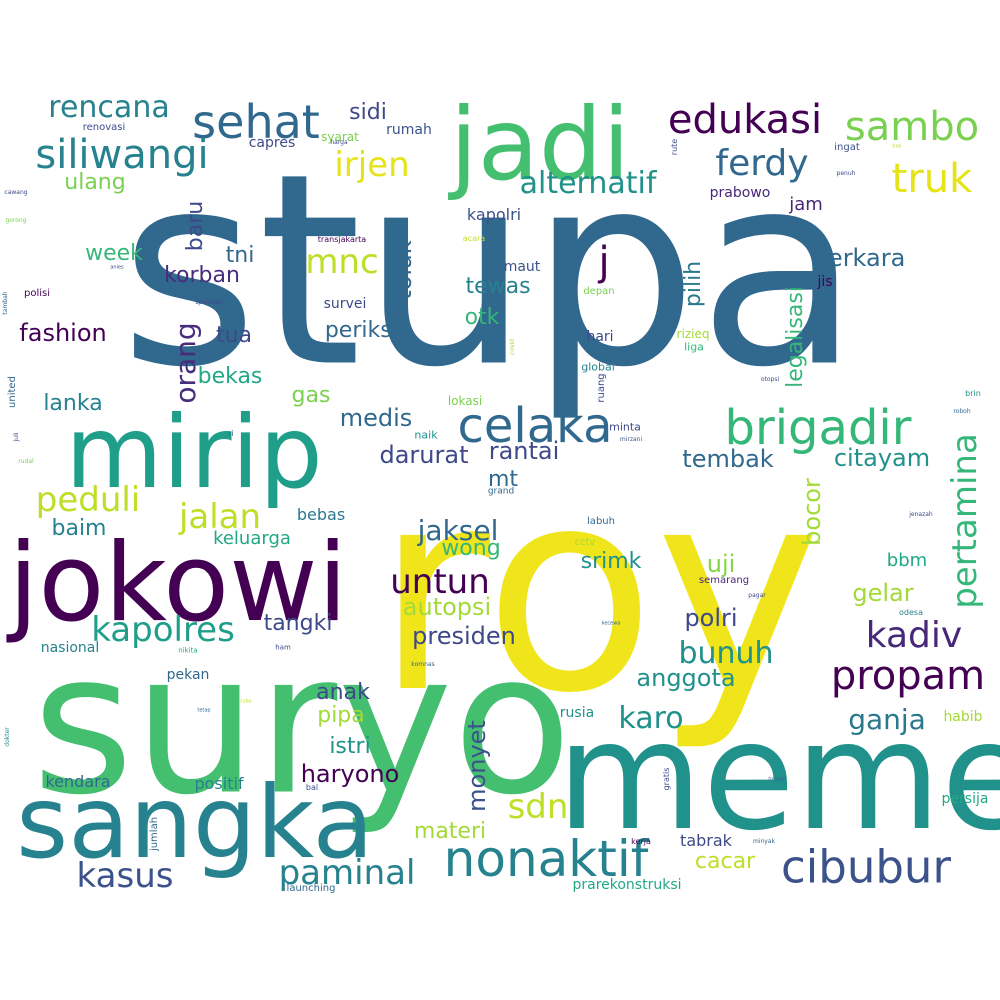  I want to click on word-rumah: rumah, so click(409, 130).